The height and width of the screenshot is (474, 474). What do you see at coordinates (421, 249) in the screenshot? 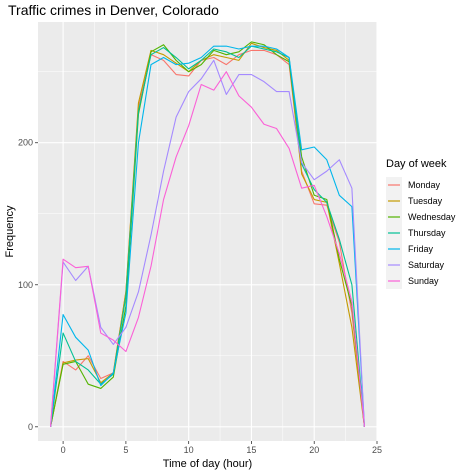
I see `legend-label-friday: Friday` at bounding box center [421, 249].